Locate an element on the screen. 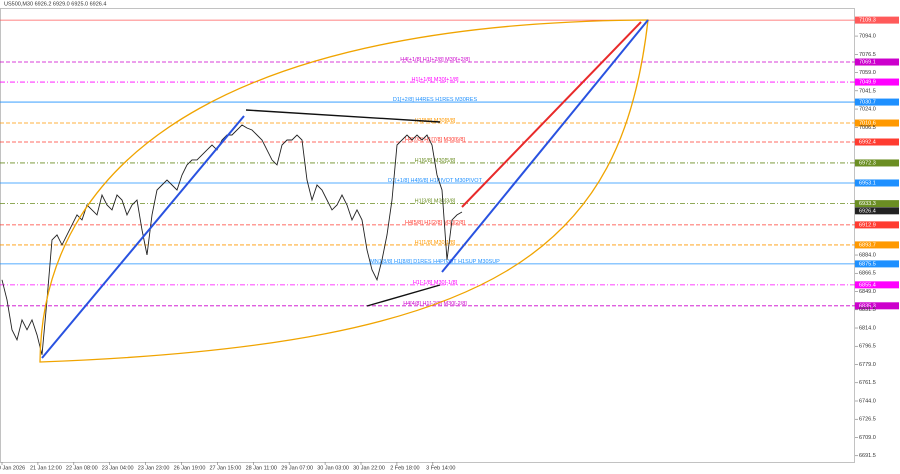 This screenshot has height=474, width=900. price-tag-label: 6926.4 is located at coordinates (867, 211).